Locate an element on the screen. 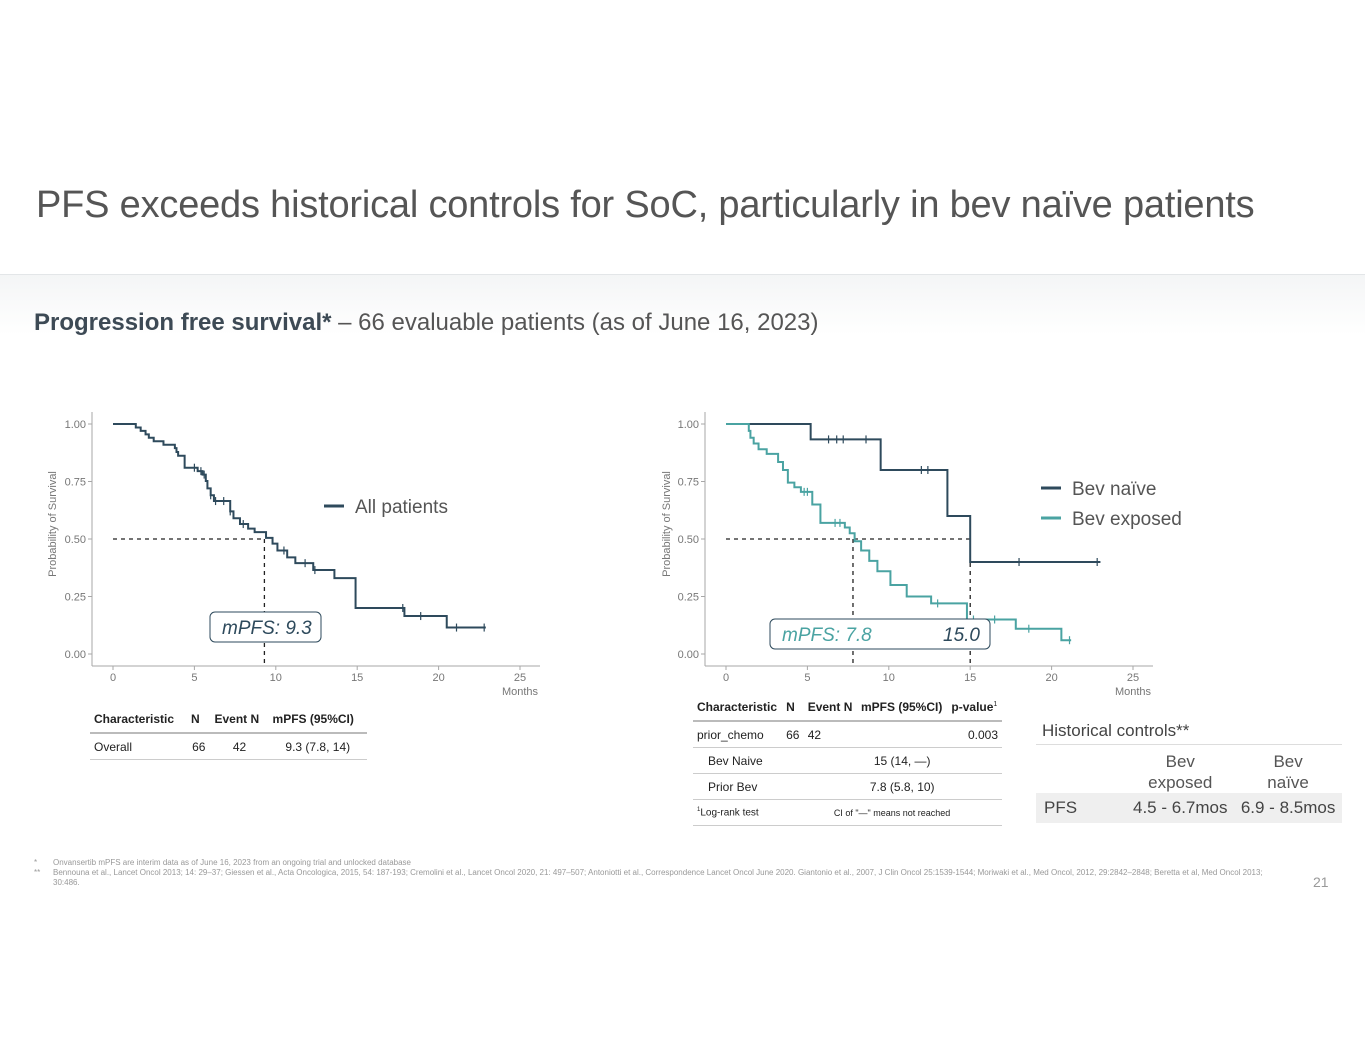  table-cell: 0.003 is located at coordinates (974, 734).